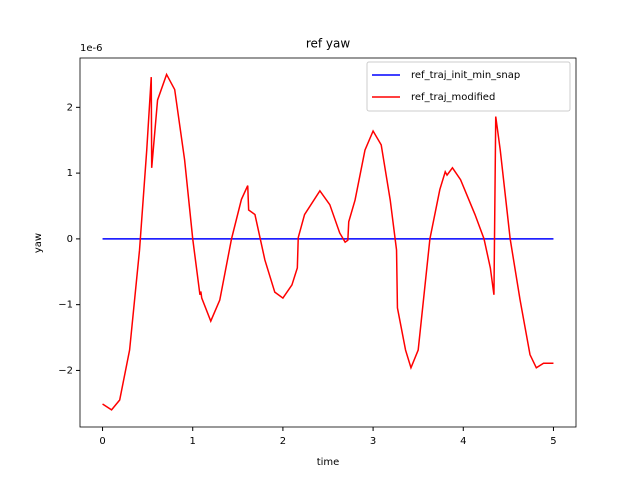 The height and width of the screenshot is (480, 640). Describe the element at coordinates (65, 305) in the screenshot. I see `y-tick-label: −1` at that location.